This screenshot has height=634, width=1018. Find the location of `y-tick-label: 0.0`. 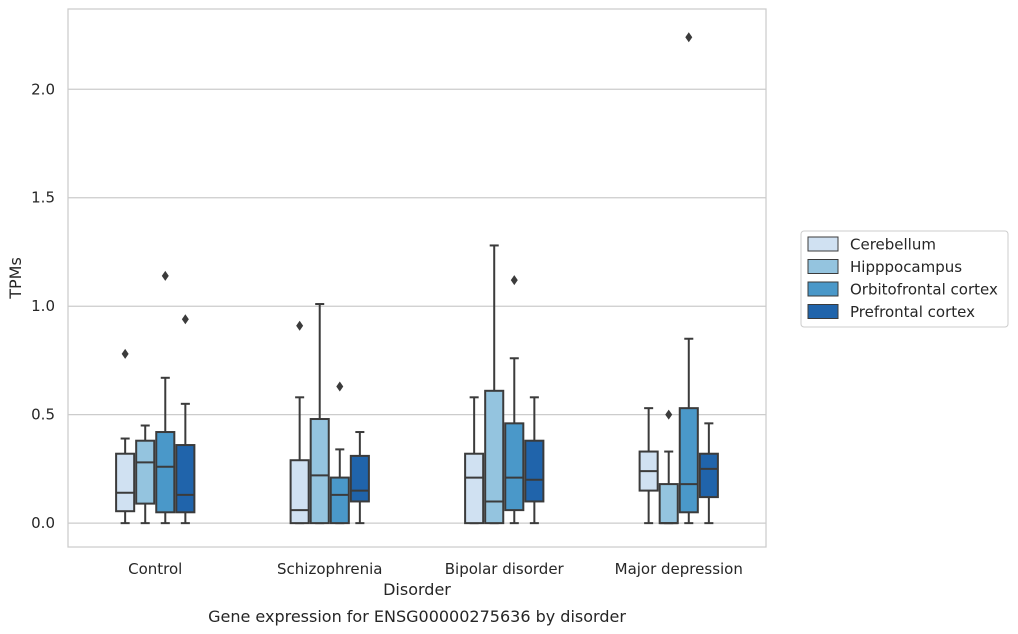

y-tick-label: 0.0 is located at coordinates (43, 523).